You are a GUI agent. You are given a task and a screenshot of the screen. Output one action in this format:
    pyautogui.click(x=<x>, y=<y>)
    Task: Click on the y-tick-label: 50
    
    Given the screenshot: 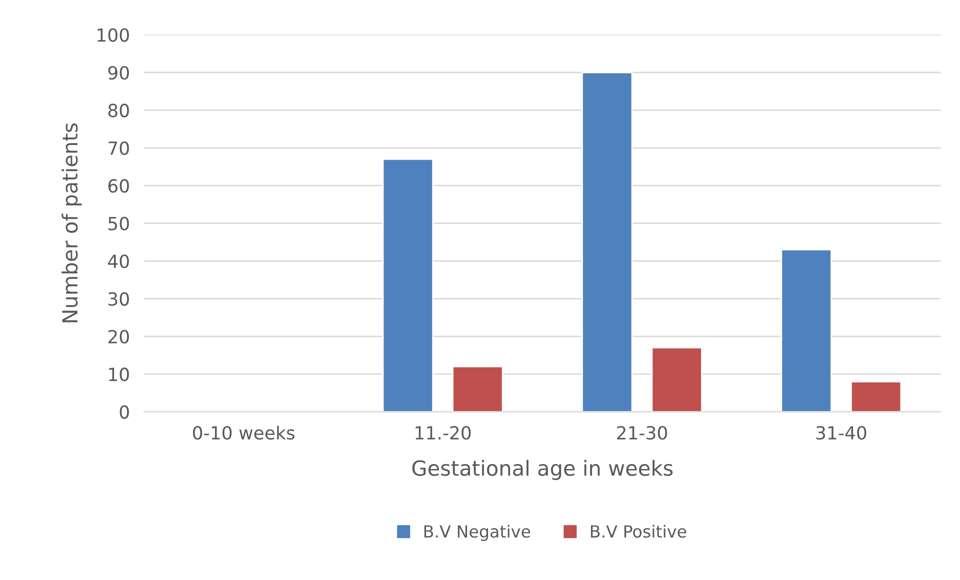 What is the action you would take?
    pyautogui.click(x=118, y=223)
    